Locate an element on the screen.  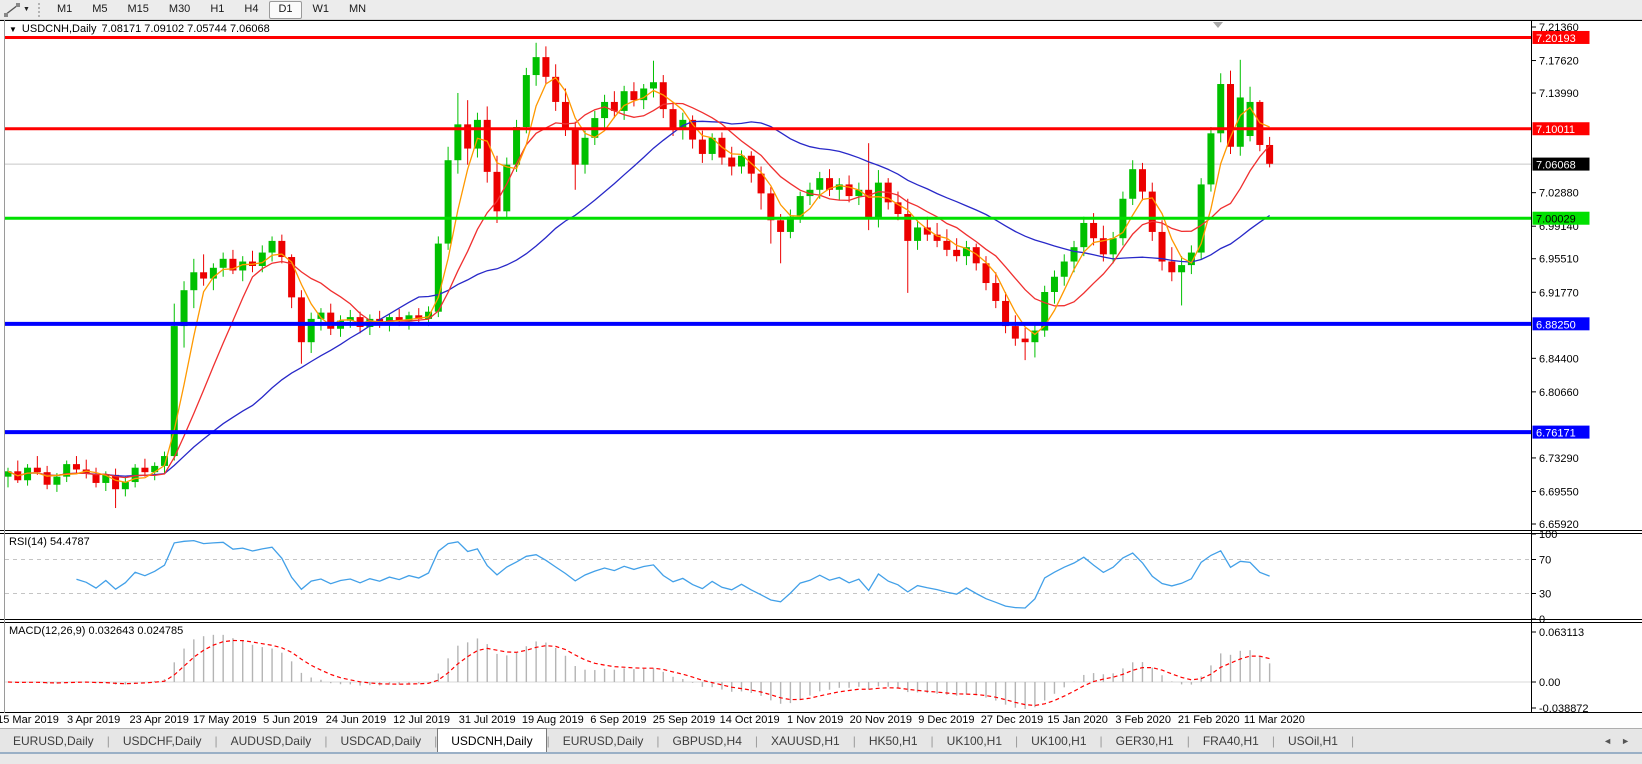
chart-tab-USDCNH-Daily: USDCNH,Daily is located at coordinates (492, 740).